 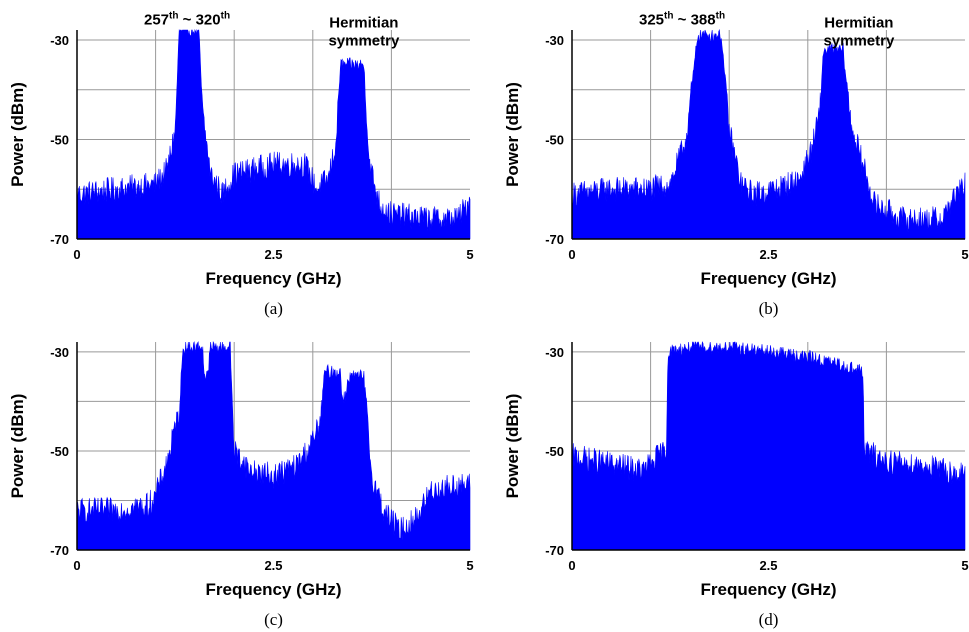 What do you see at coordinates (273, 619) in the screenshot?
I see `panel-caption: (c)` at bounding box center [273, 619].